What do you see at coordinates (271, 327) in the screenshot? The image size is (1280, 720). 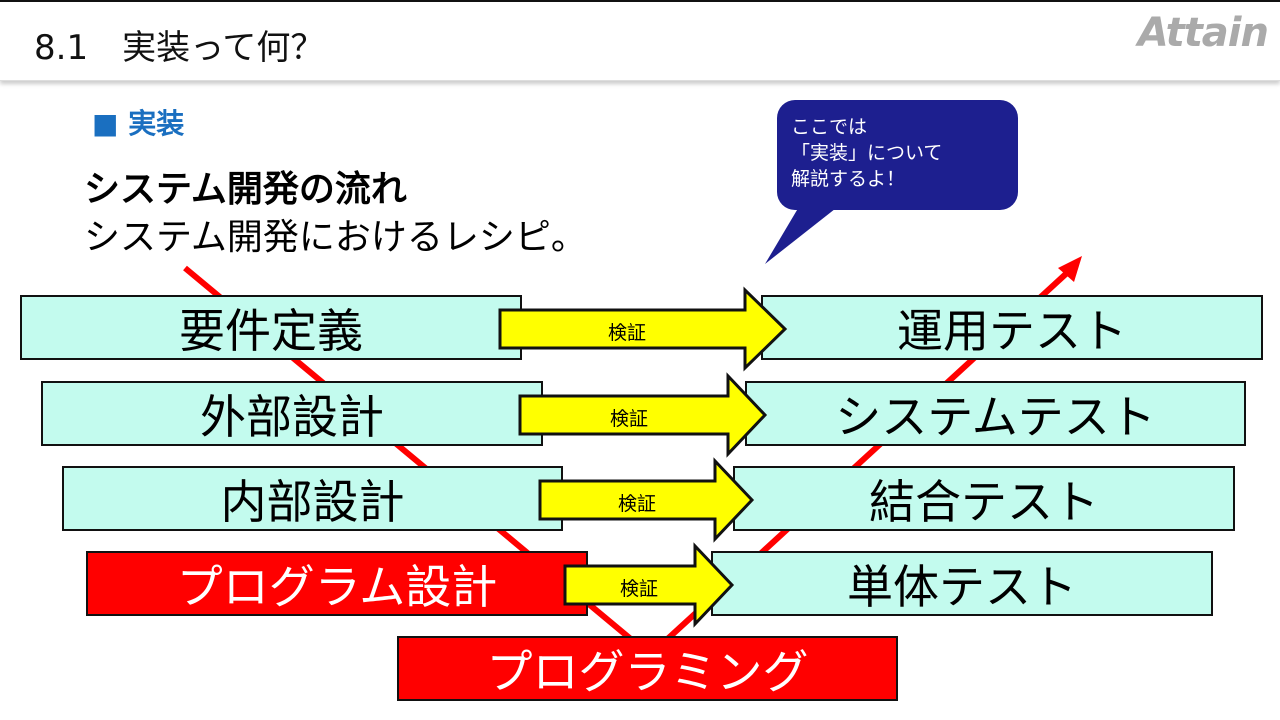 I see `step-requirements: 要件定義` at bounding box center [271, 327].